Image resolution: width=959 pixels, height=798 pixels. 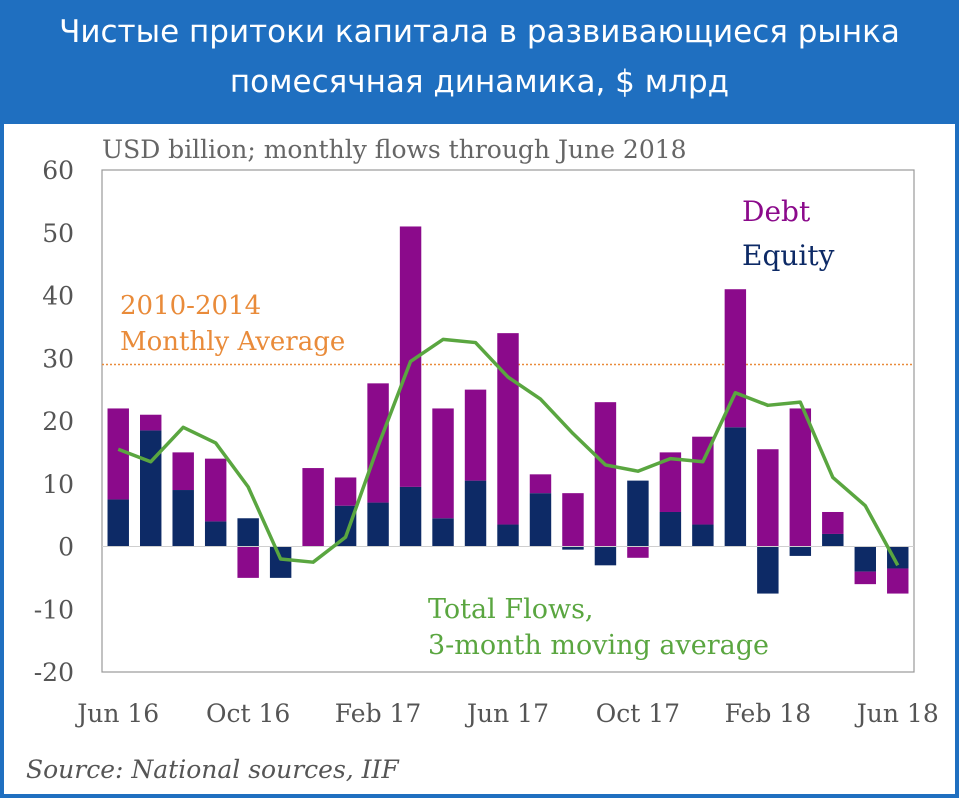 What do you see at coordinates (788, 255) in the screenshot?
I see `legend-equity-label: Equity` at bounding box center [788, 255].